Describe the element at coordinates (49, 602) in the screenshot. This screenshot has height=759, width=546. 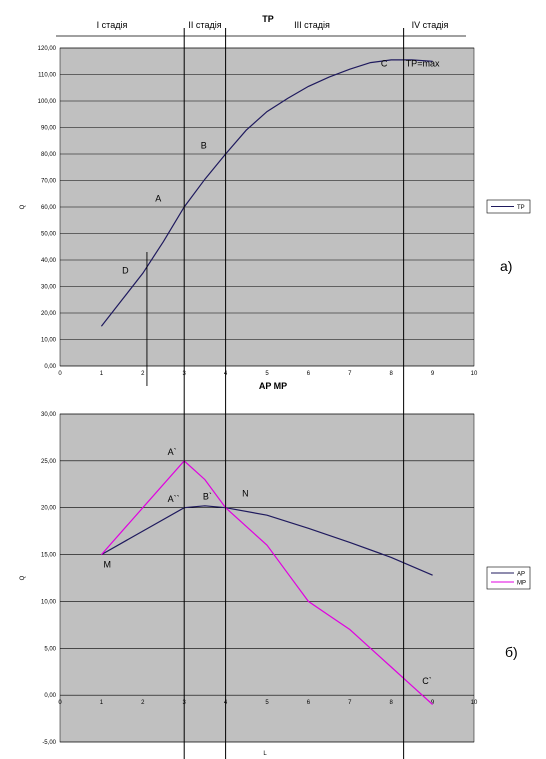
I see `ap-mp-y-tick-label: 10,00` at that location.